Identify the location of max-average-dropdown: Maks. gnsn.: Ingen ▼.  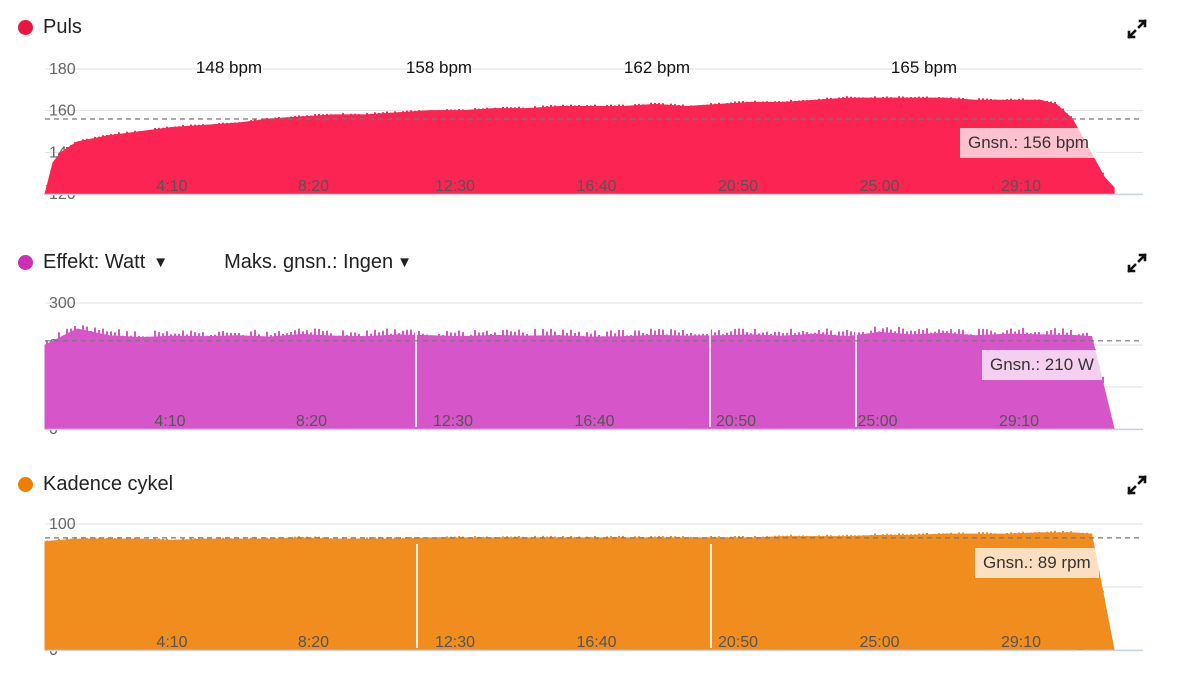
(318, 262).